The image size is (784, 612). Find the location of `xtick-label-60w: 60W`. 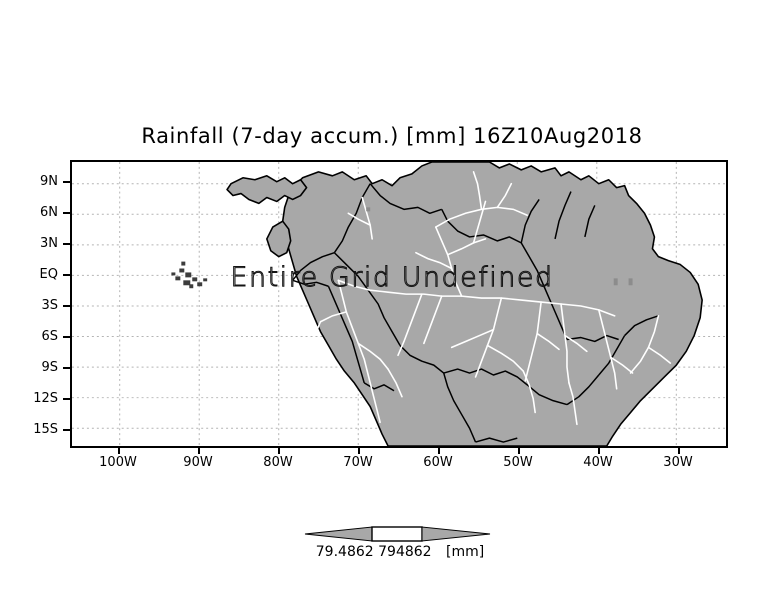

xtick-label-60w: 60W is located at coordinates (438, 462).